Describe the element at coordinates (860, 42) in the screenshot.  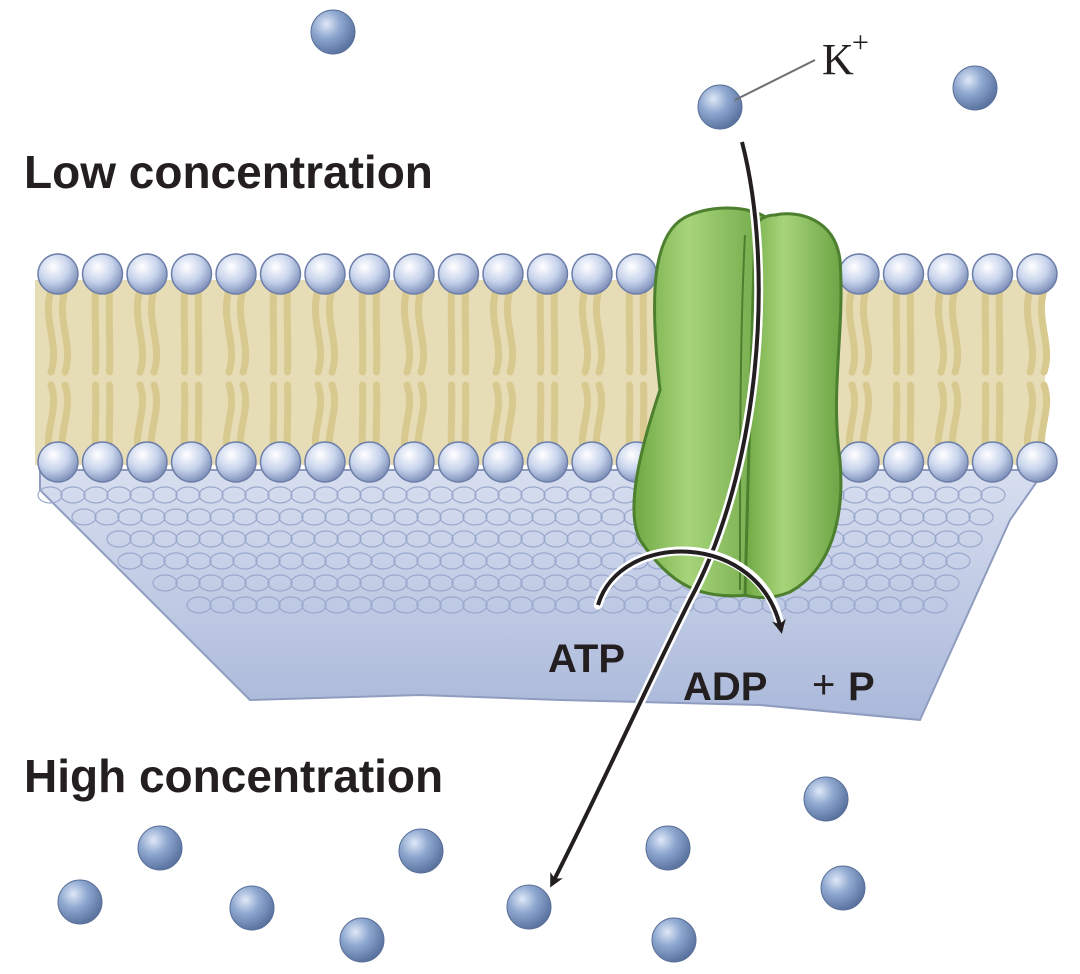
I see `ion-charge-label: +` at that location.